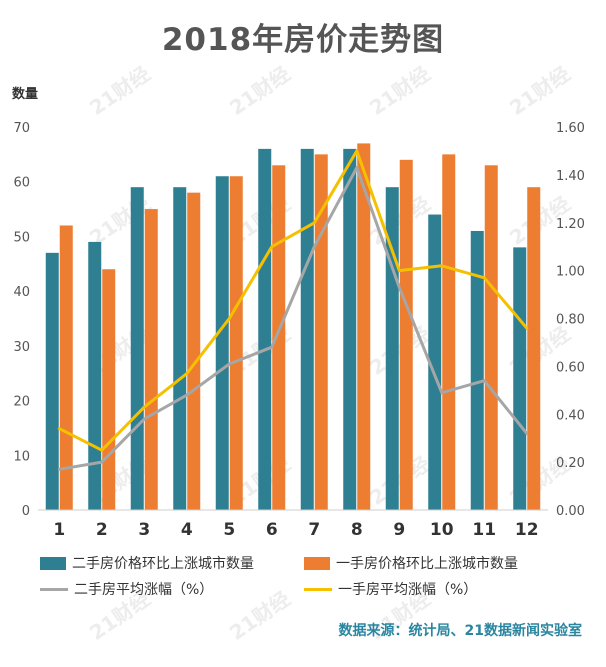 The image size is (606, 667). Describe the element at coordinates (303, 40) in the screenshot. I see `chart-title: 2018年房价走势图` at that location.